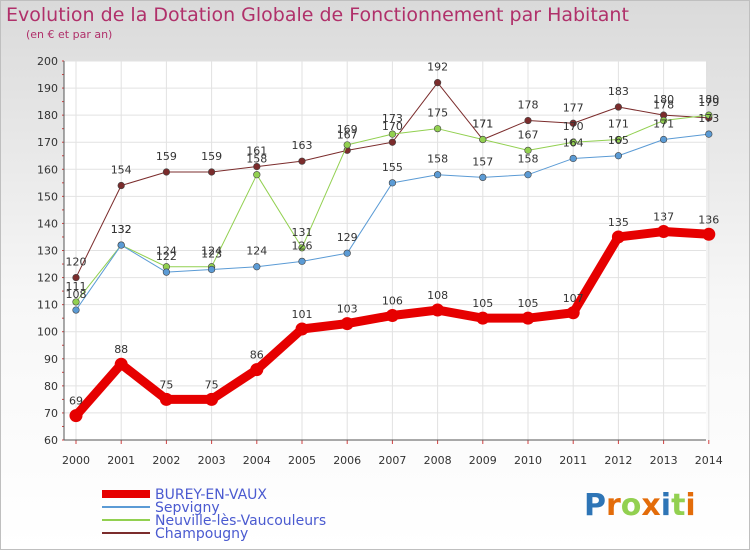  Describe the element at coordinates (47, 142) in the screenshot. I see `y-tick-label: 170` at that location.